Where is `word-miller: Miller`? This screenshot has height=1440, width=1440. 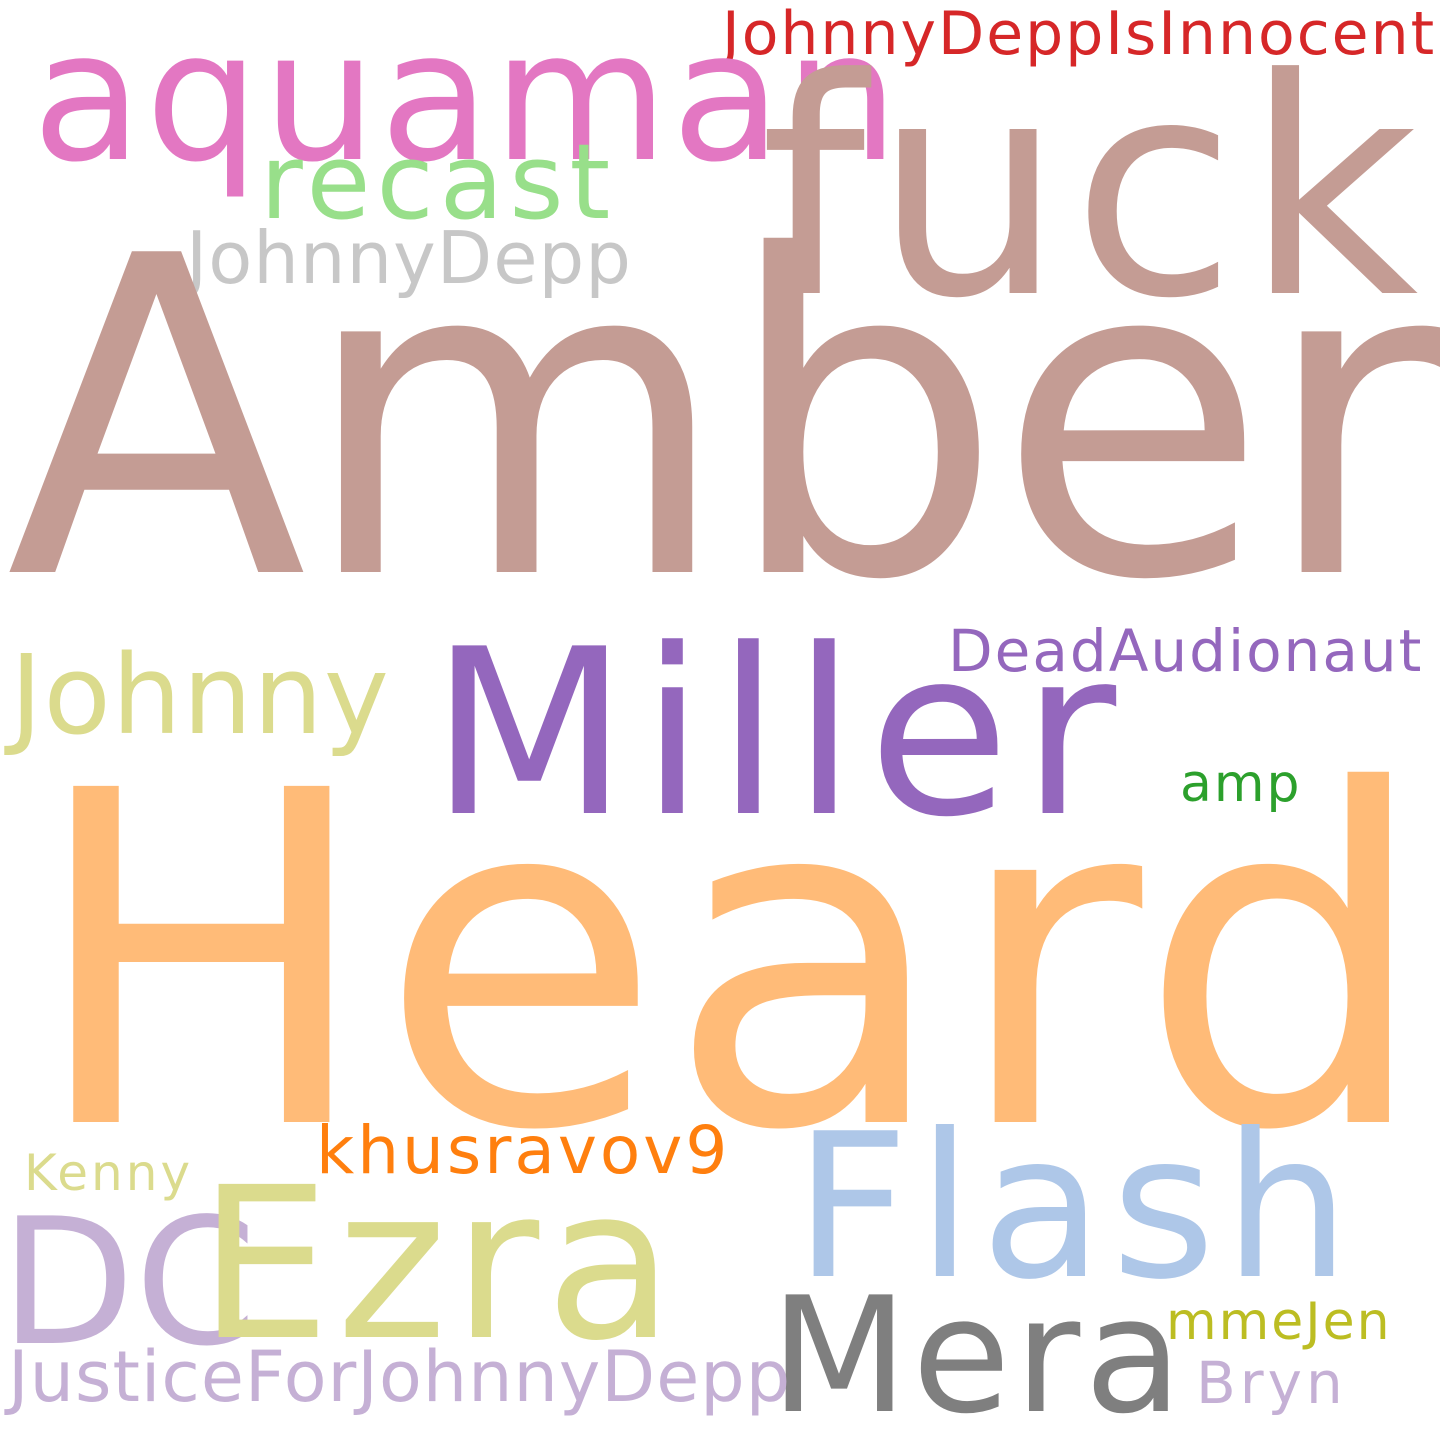 word-miller: Miller is located at coordinates (779, 734).